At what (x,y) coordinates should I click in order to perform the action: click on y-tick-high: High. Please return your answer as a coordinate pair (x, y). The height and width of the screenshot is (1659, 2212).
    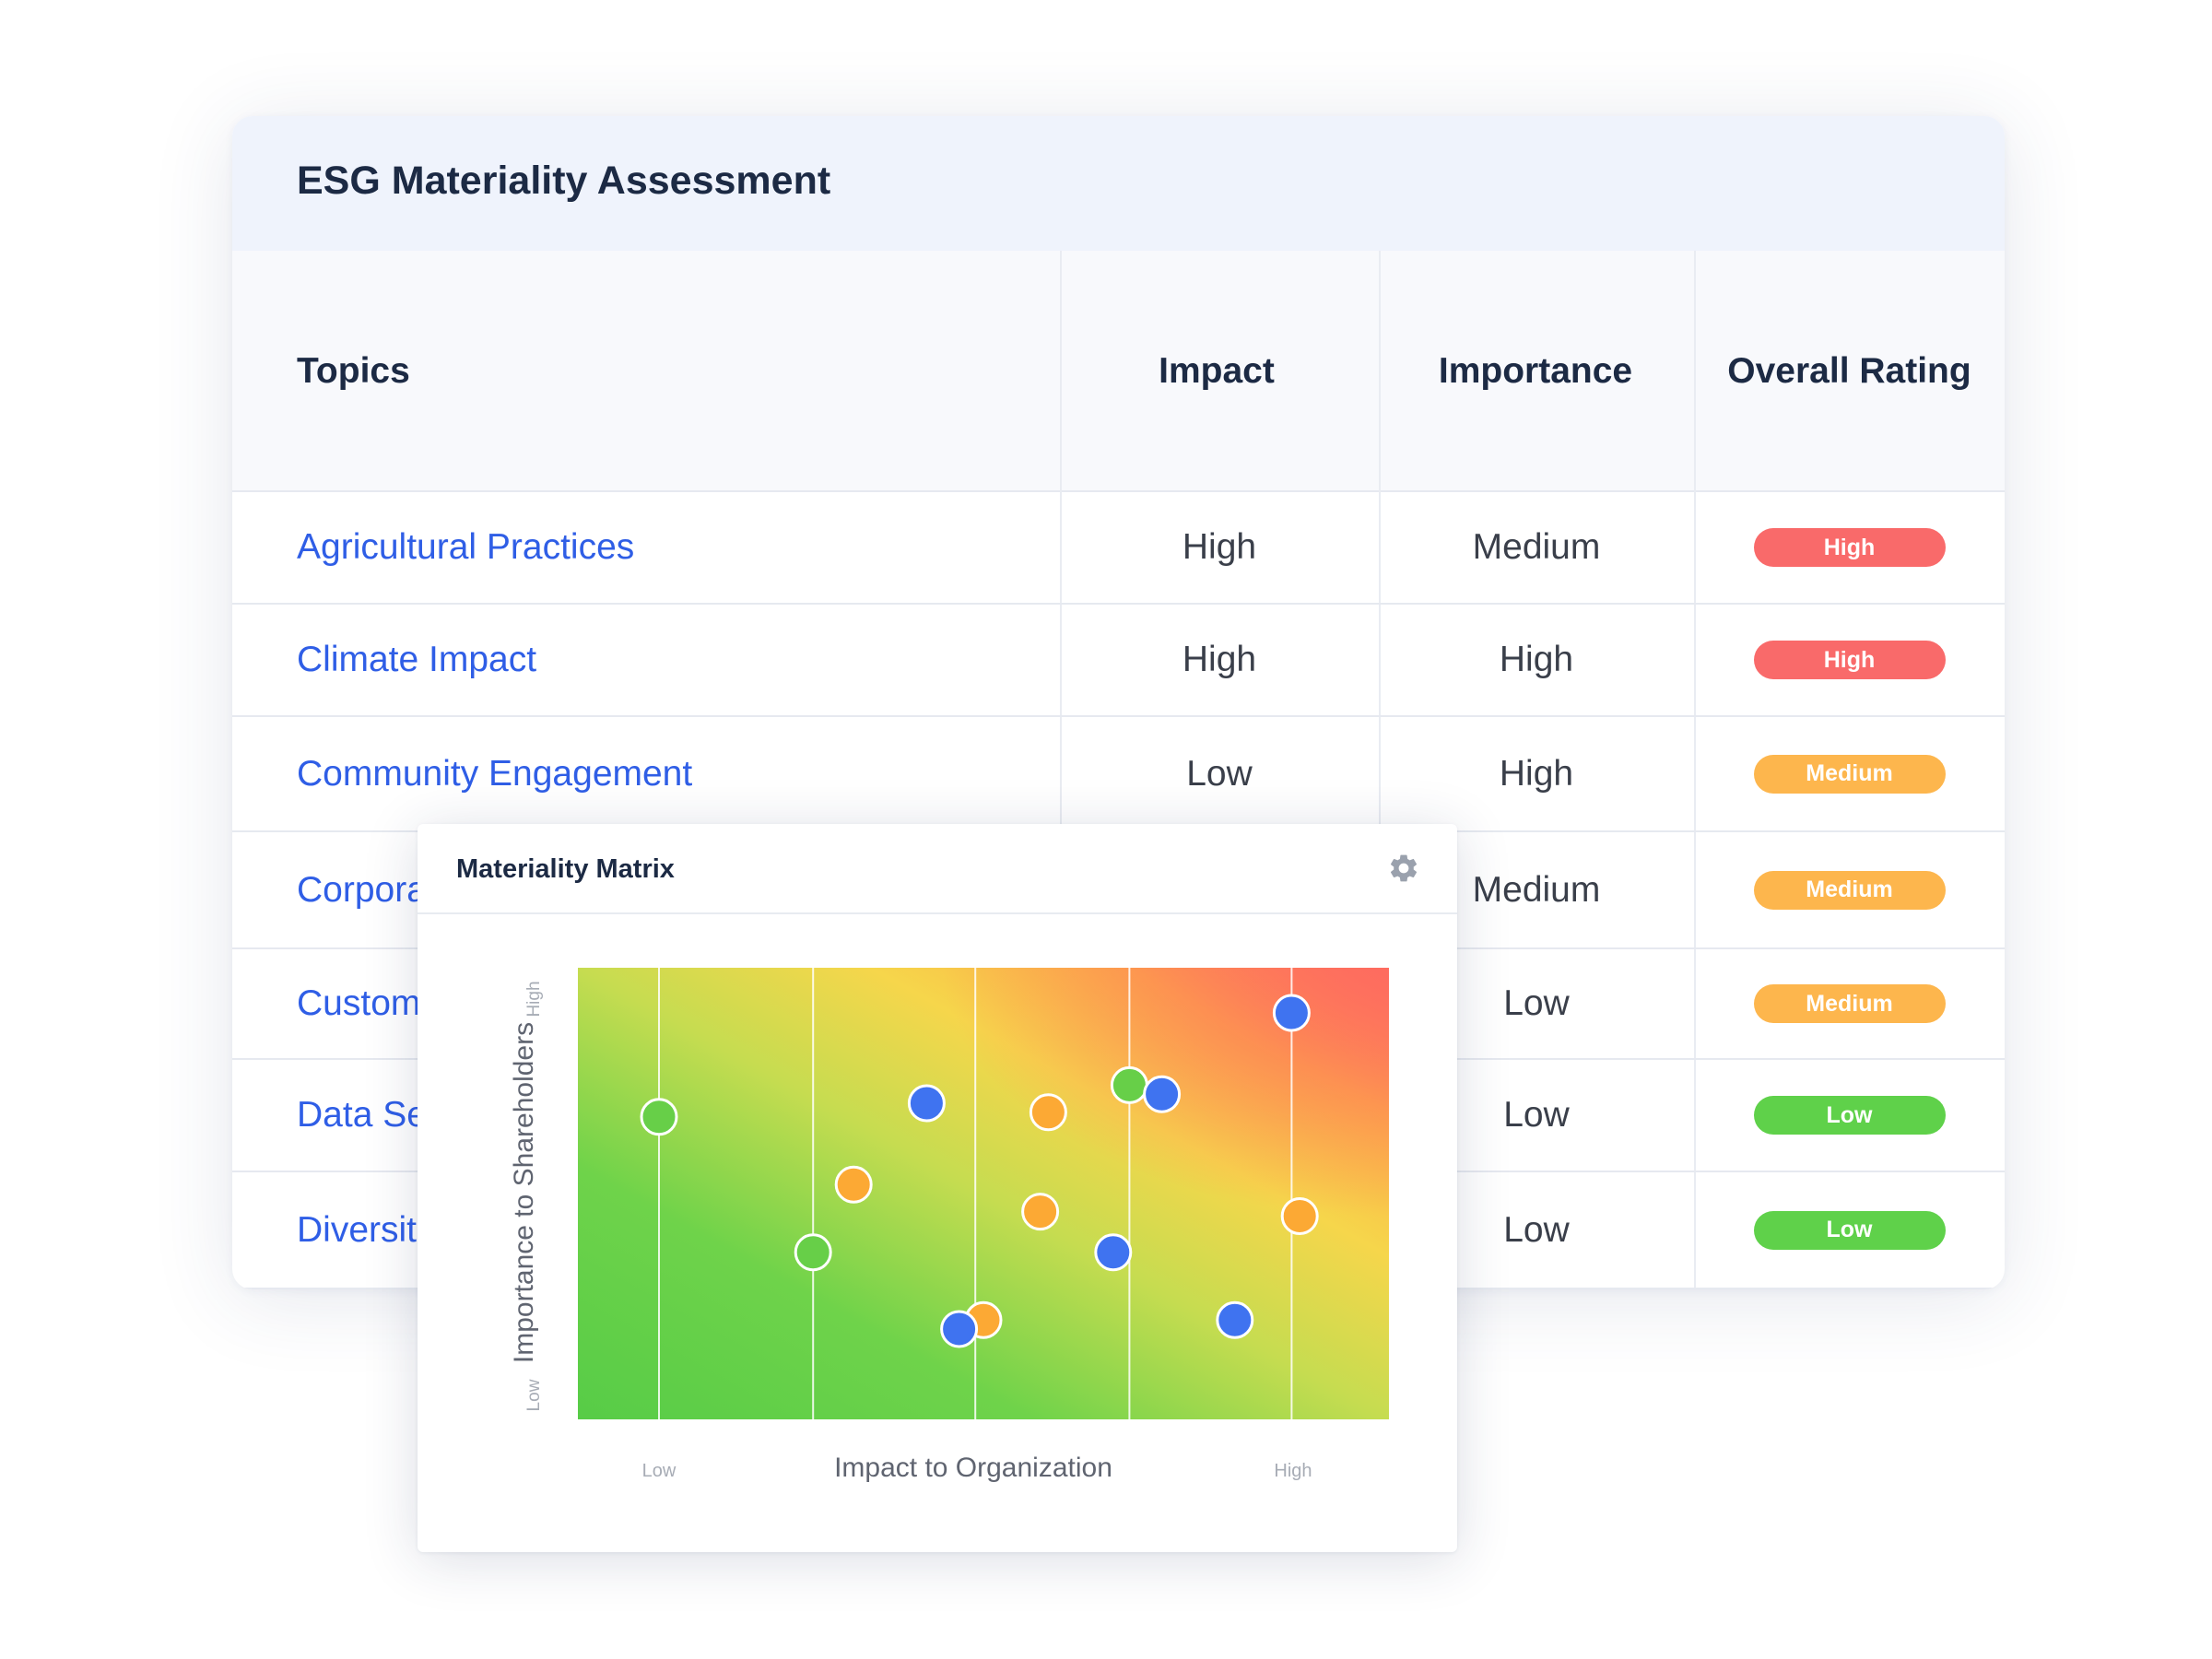
    Looking at the image, I should click on (534, 999).